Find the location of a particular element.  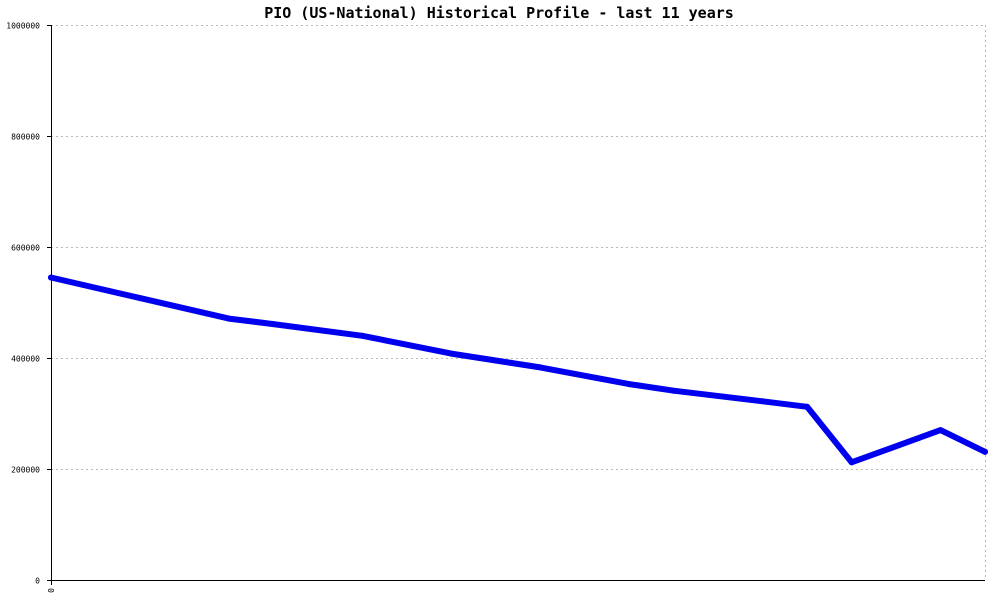

y-tick-label: 400000 is located at coordinates (25, 359).